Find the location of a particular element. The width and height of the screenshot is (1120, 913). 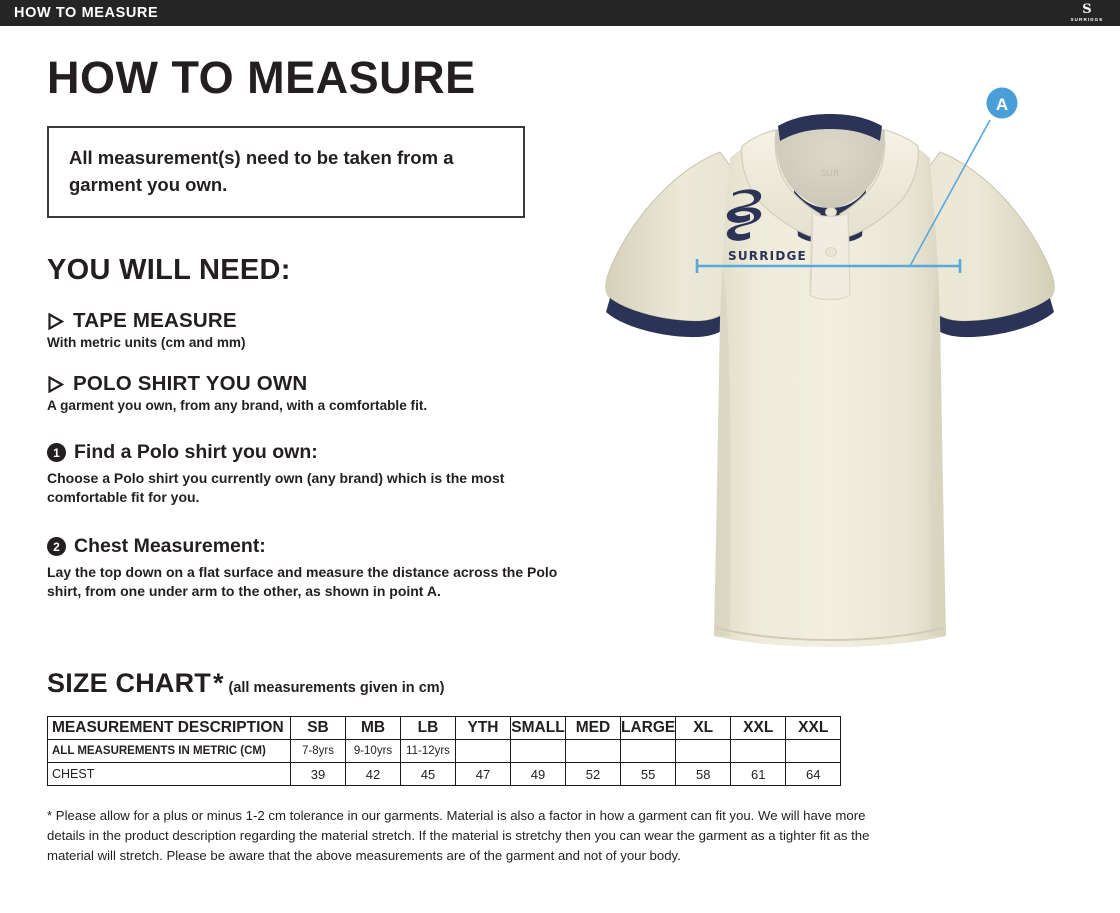

size-chart-asterisk: * is located at coordinates (218, 683).